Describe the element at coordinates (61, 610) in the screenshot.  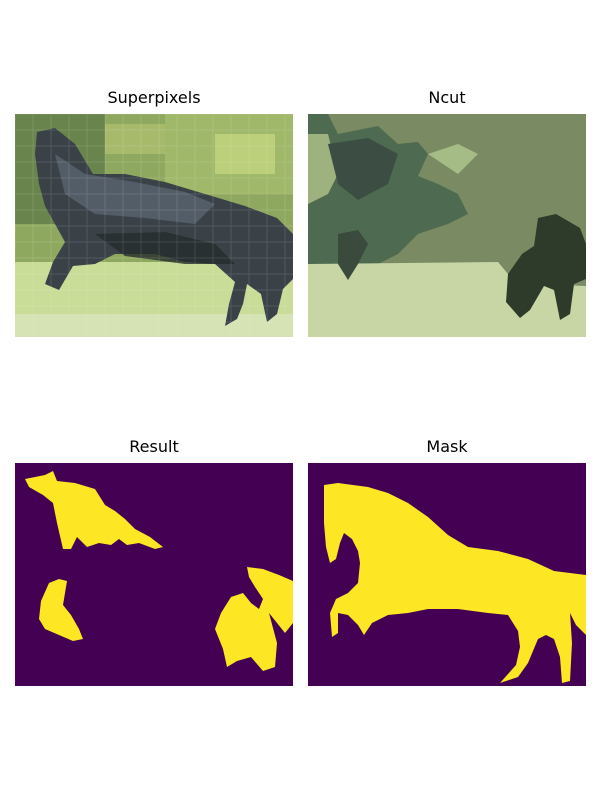
I see `result-segment-left` at that location.